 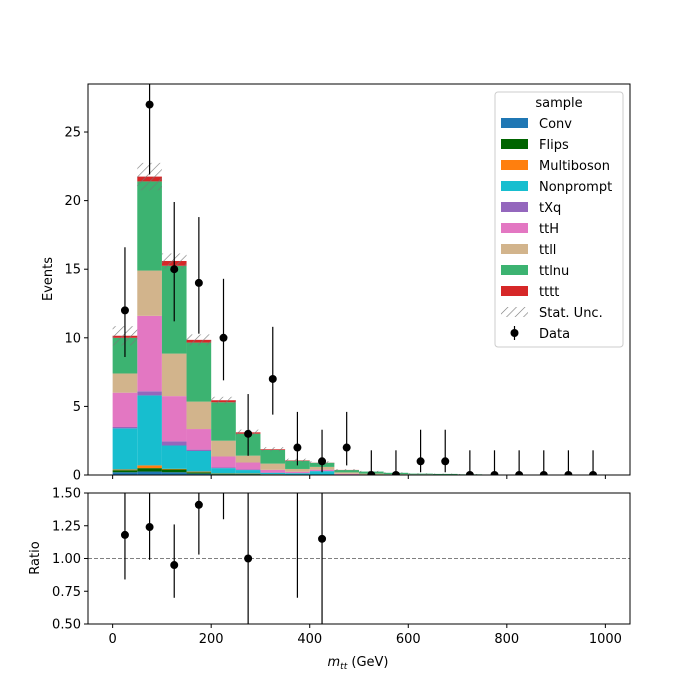 I want to click on legend-label-tth: ttH, so click(x=549, y=229).